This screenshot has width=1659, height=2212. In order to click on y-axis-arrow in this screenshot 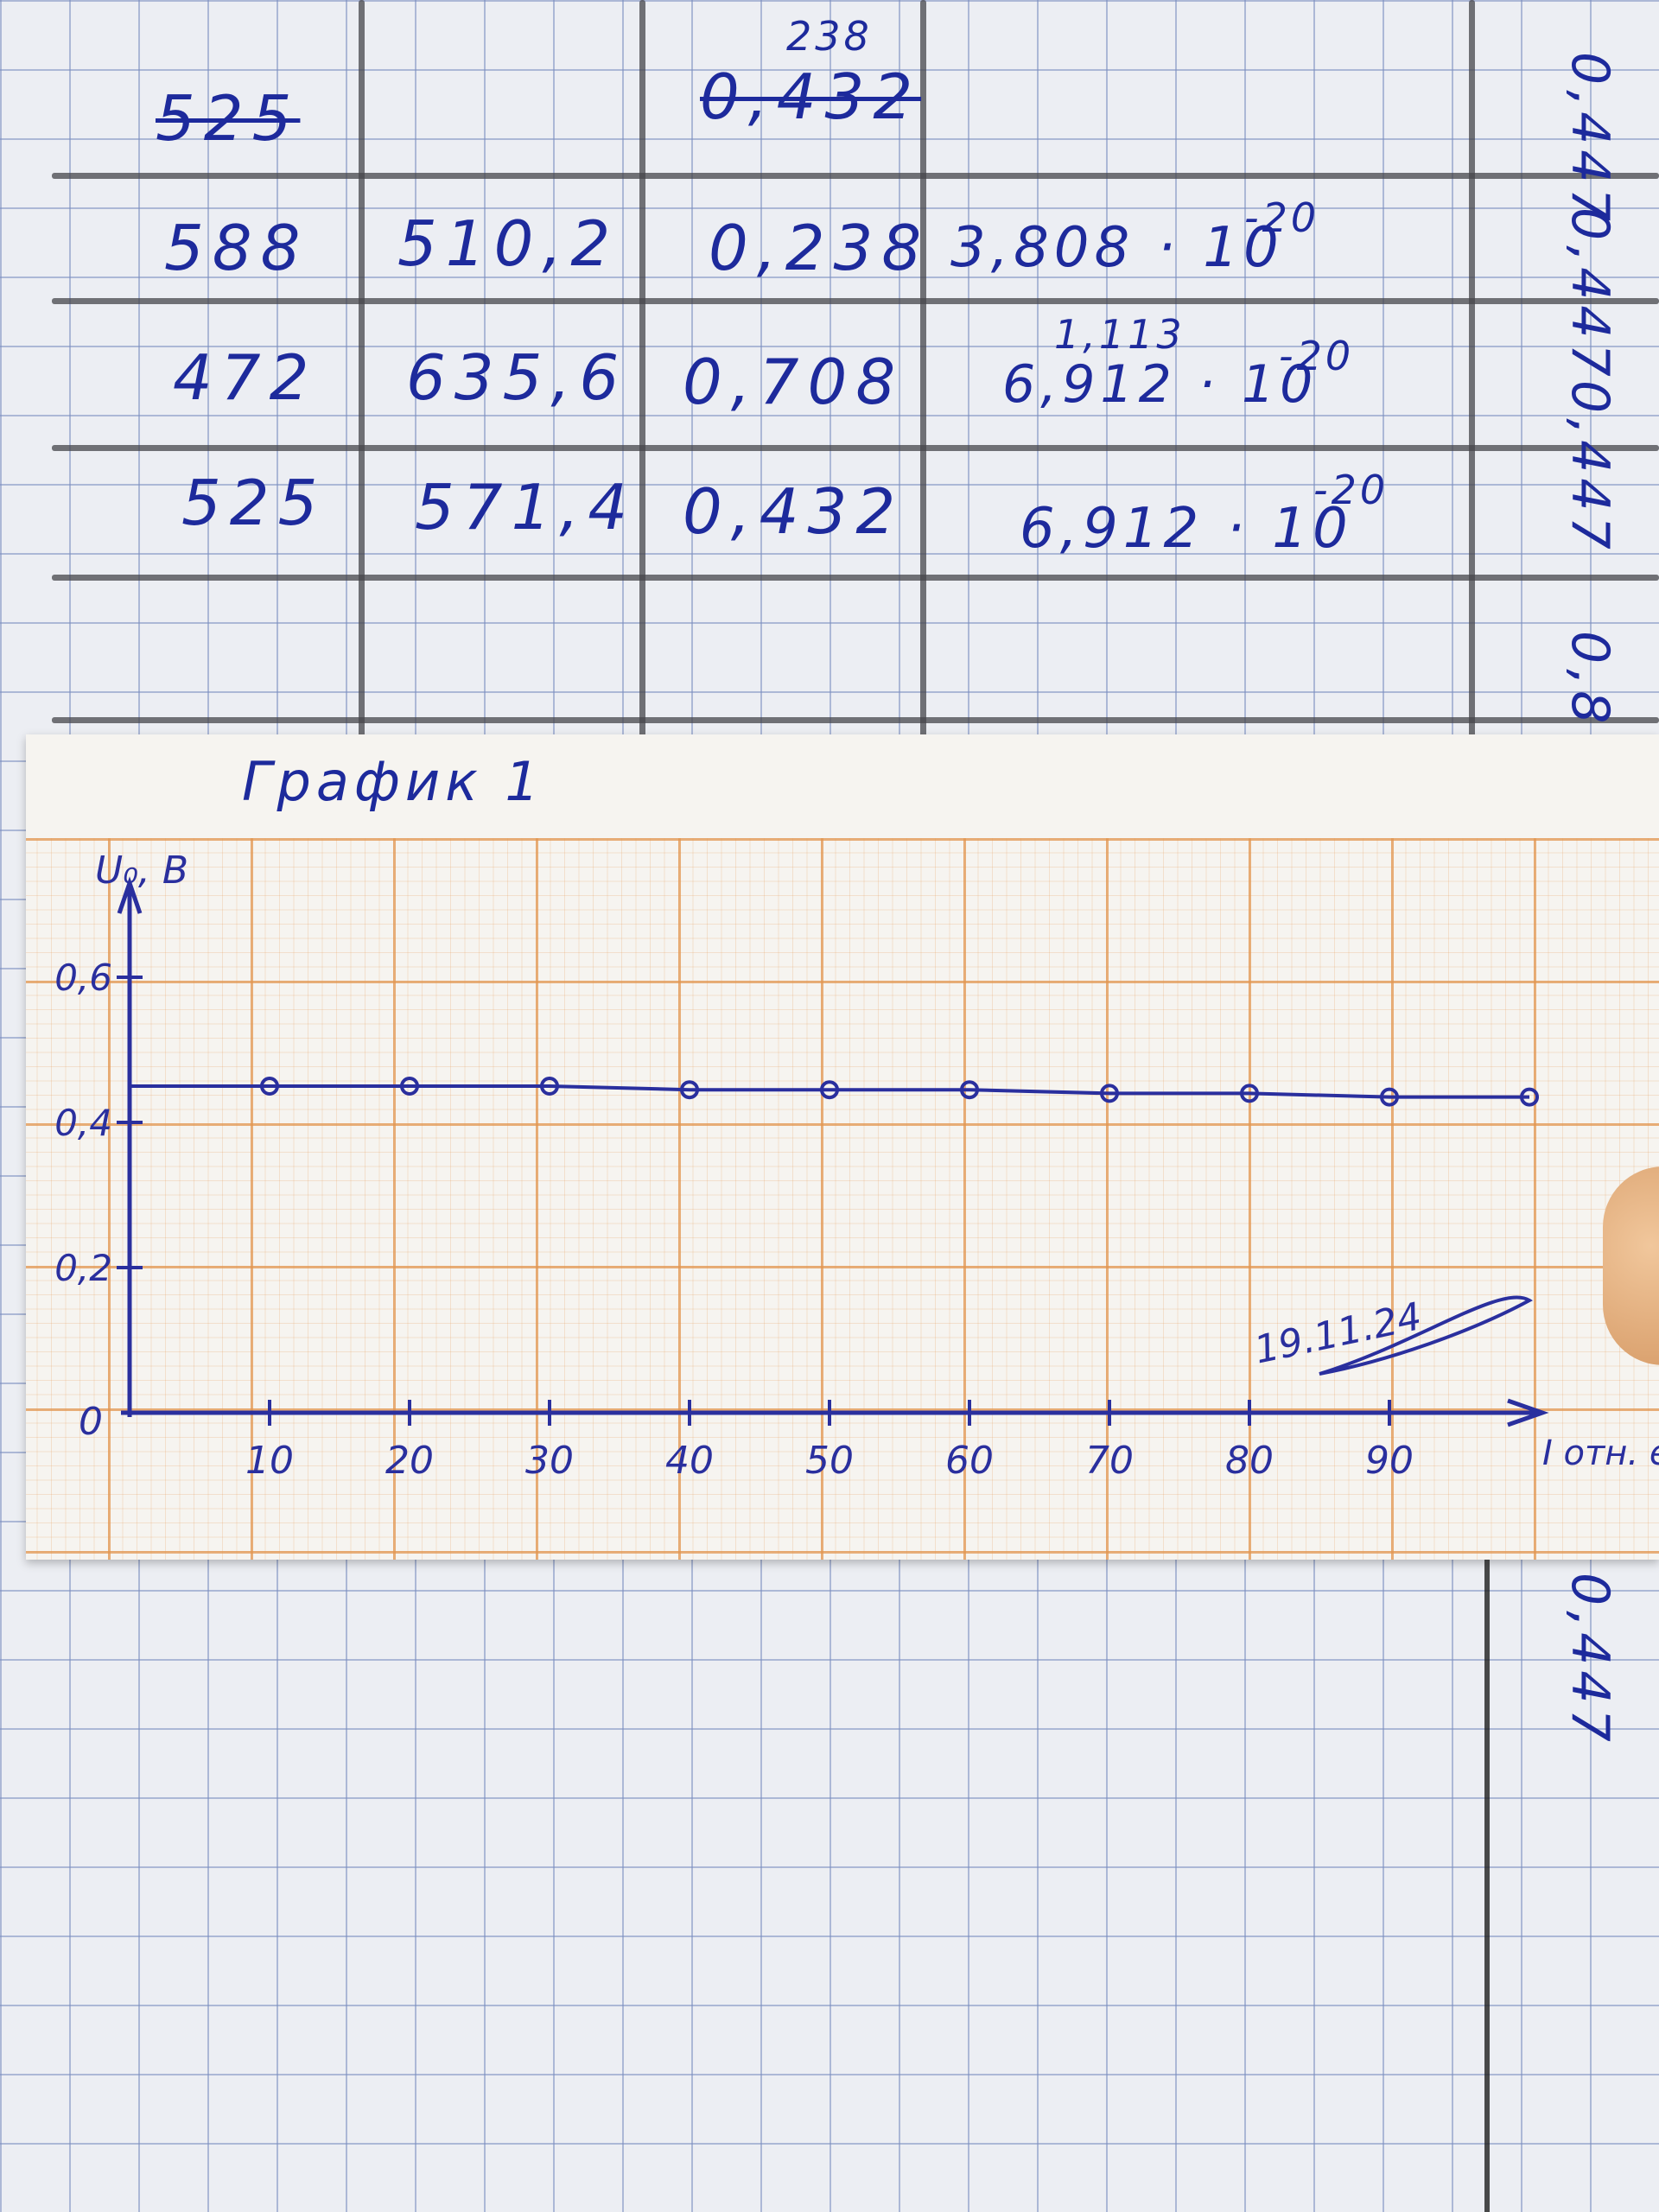, I will do `click(130, 895)`.